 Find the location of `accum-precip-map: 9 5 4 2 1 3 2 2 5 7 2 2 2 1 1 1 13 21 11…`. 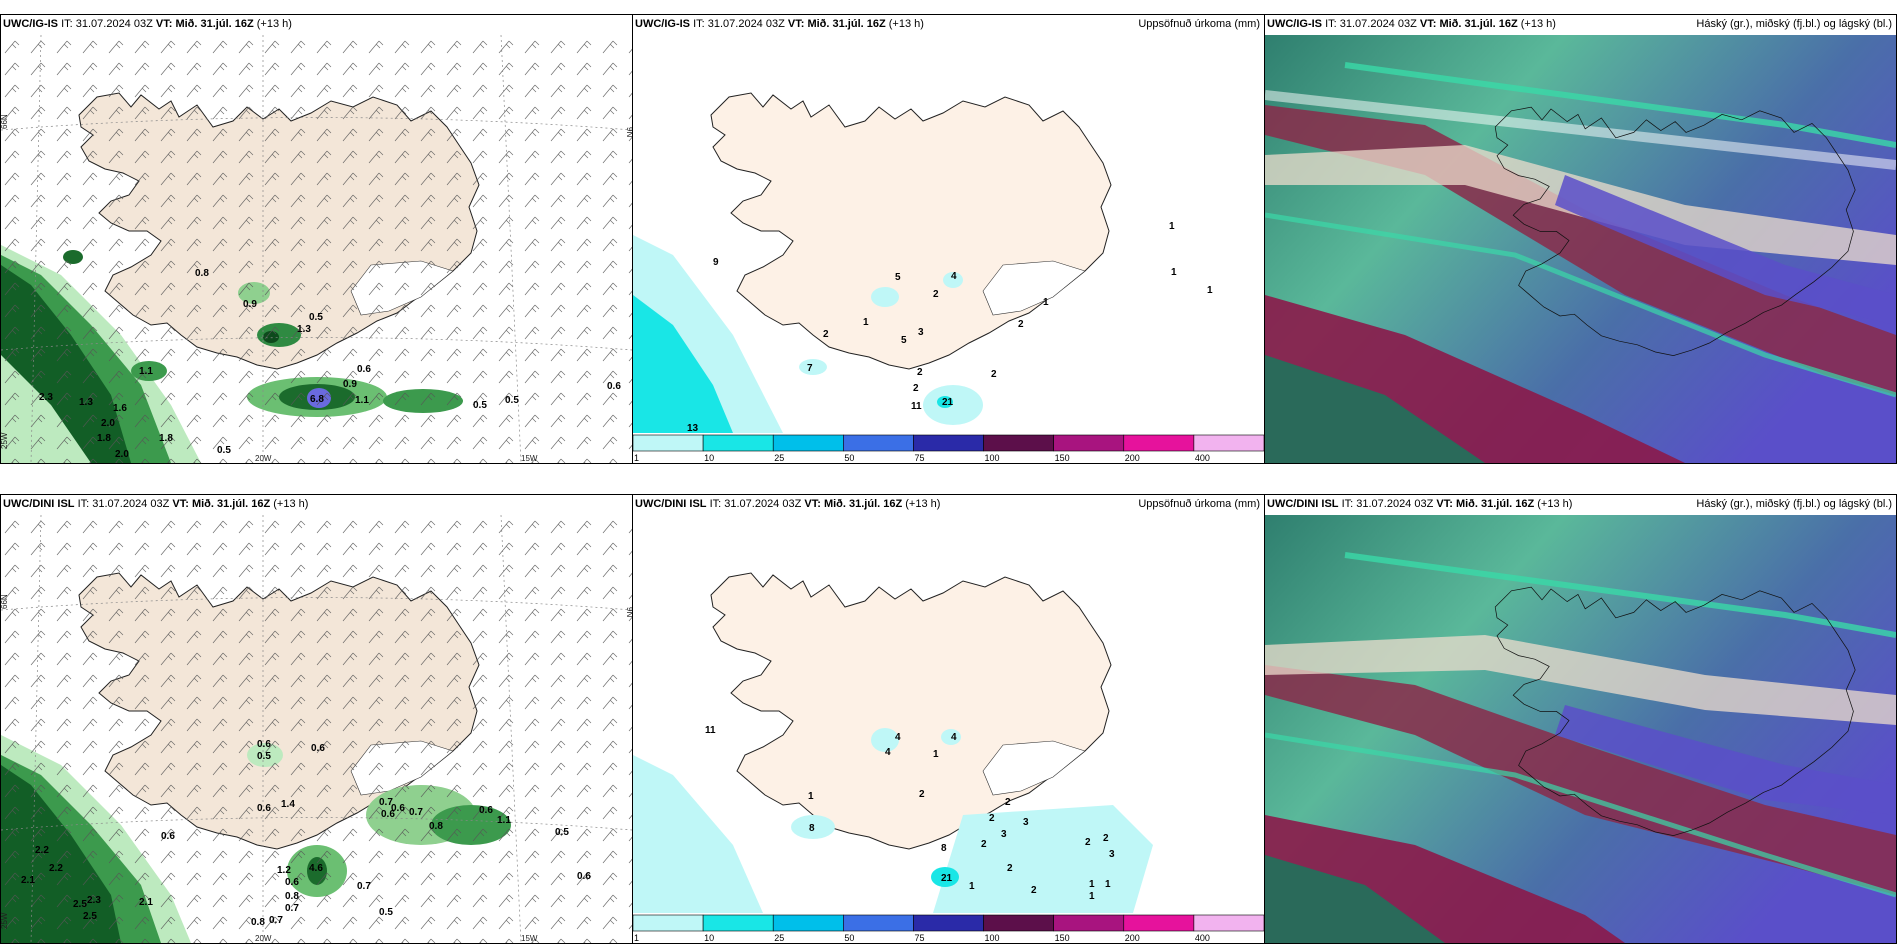

accum-precip-map: 9 5 4 2 1 3 2 2 5 7 2 2 2 1 1 1 13 21 11… is located at coordinates (948, 234).